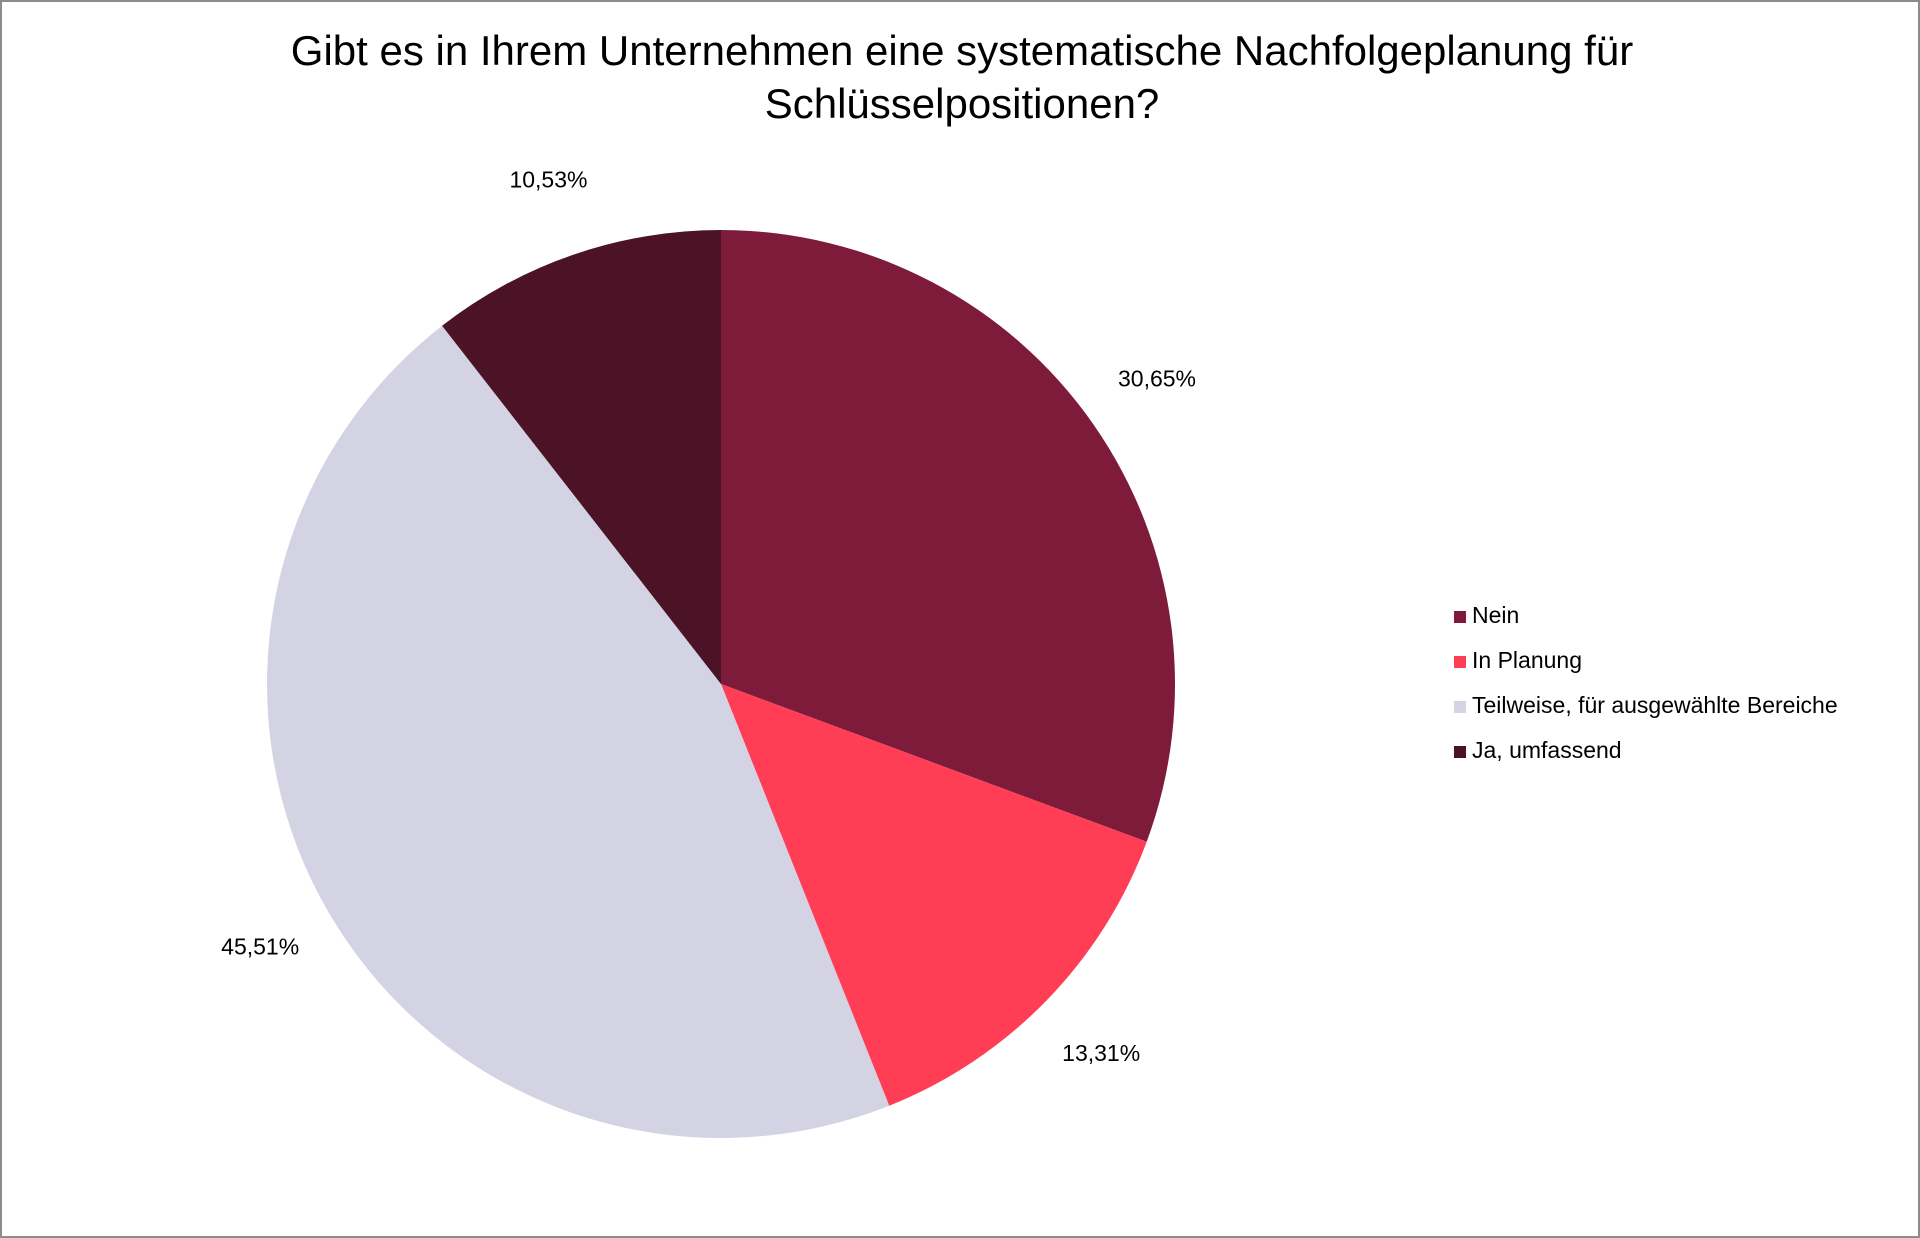 This screenshot has width=1920, height=1238. I want to click on data-label: 45,51%, so click(260, 946).